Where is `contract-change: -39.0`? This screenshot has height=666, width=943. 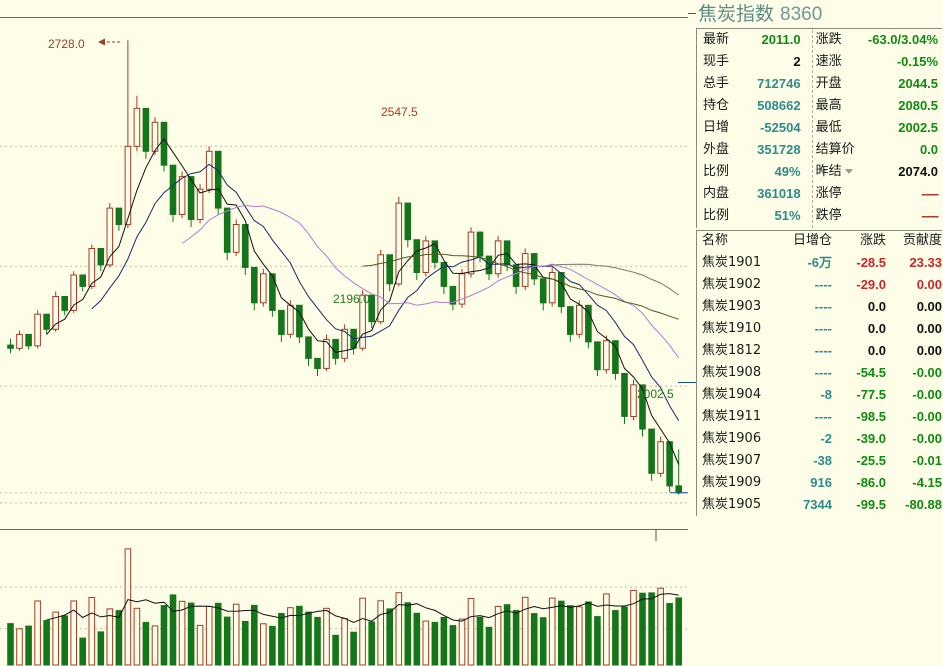 contract-change: -39.0 is located at coordinates (871, 438).